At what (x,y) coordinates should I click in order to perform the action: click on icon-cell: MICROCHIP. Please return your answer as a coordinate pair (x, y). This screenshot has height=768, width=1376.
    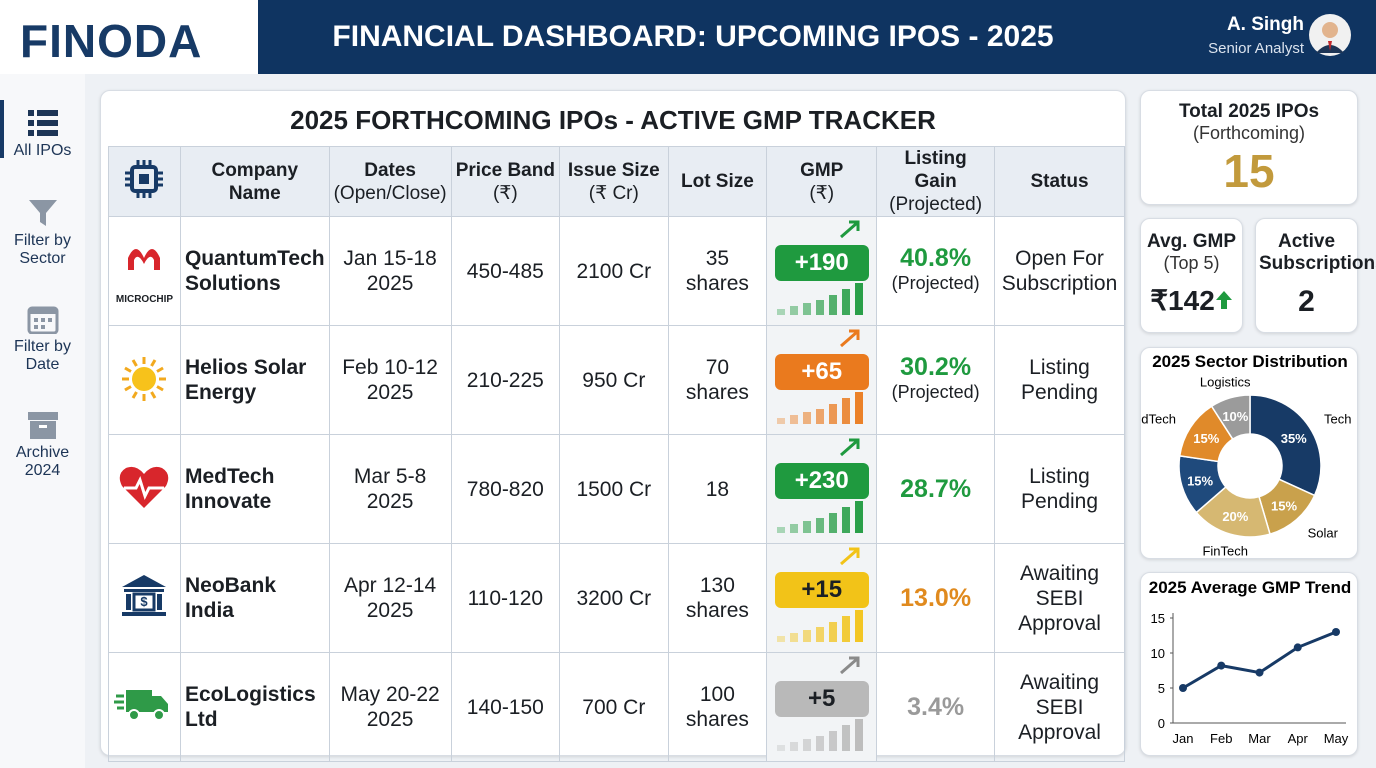
    Looking at the image, I should click on (144, 271).